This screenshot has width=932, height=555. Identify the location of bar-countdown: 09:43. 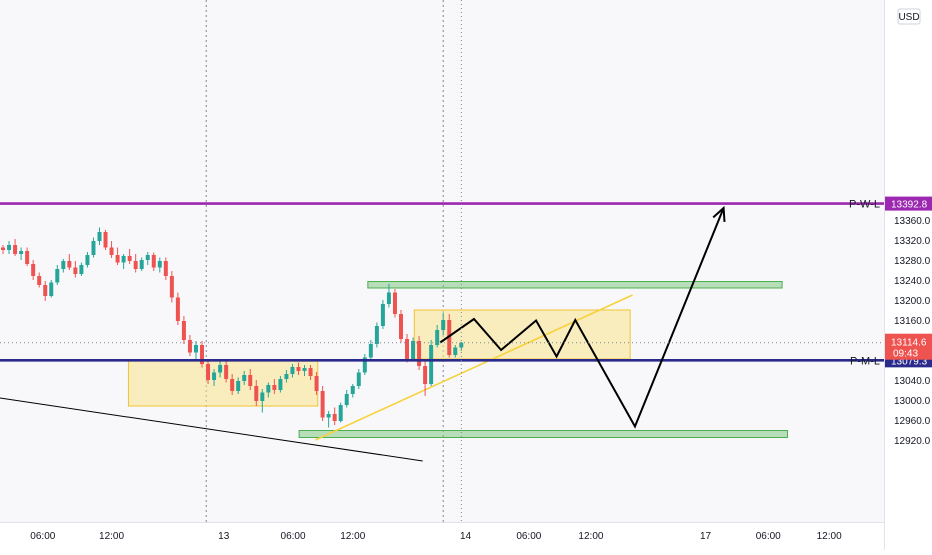
(905, 354).